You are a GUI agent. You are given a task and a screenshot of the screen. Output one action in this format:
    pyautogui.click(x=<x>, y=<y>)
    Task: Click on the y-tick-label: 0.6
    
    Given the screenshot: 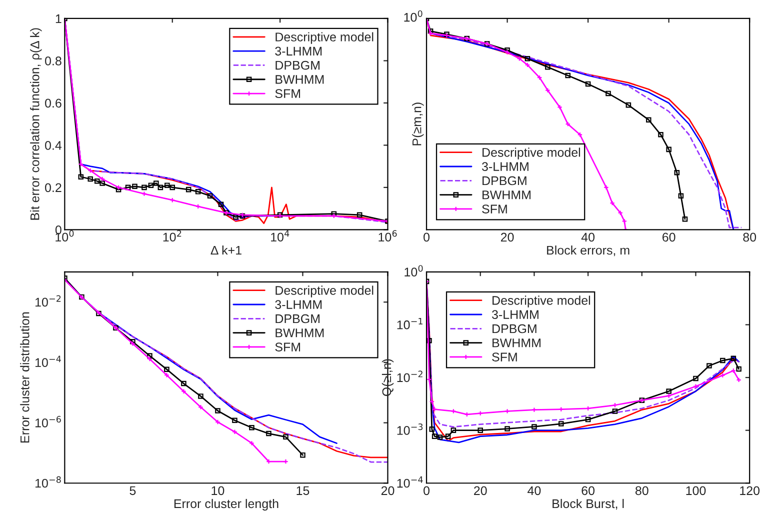 What is the action you would take?
    pyautogui.click(x=53, y=103)
    